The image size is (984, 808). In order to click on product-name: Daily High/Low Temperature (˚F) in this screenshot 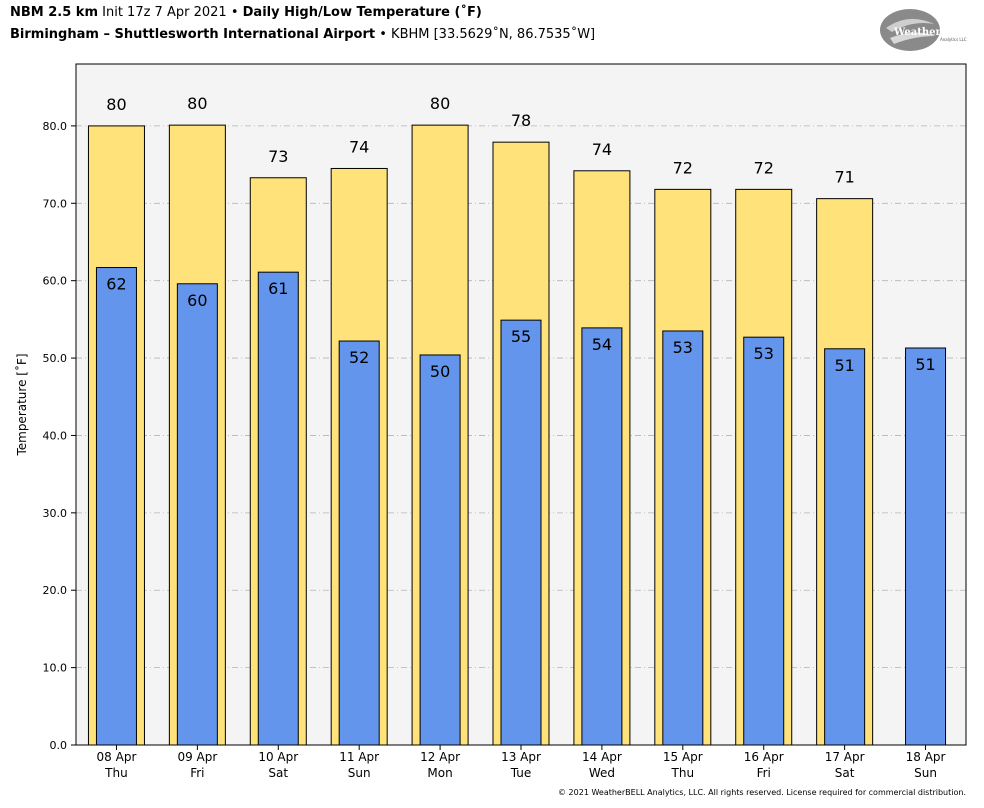, I will do `click(362, 12)`.